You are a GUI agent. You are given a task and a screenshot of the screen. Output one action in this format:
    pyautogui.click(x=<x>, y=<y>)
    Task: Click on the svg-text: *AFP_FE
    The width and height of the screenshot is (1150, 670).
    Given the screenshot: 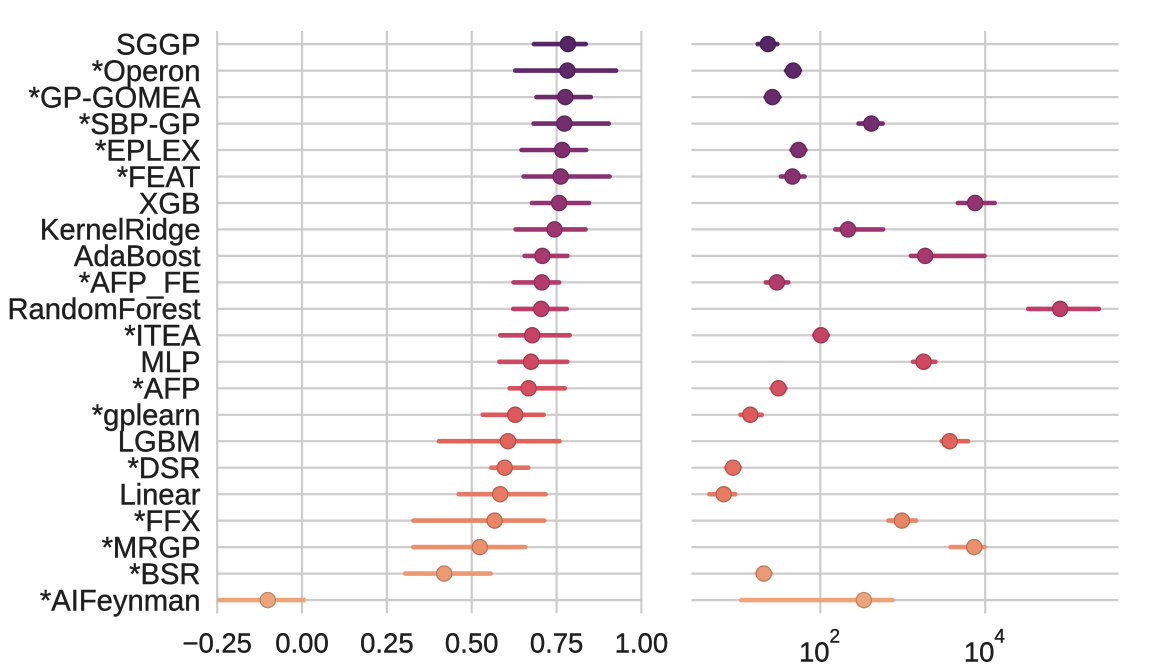 What is the action you would take?
    pyautogui.click(x=140, y=284)
    